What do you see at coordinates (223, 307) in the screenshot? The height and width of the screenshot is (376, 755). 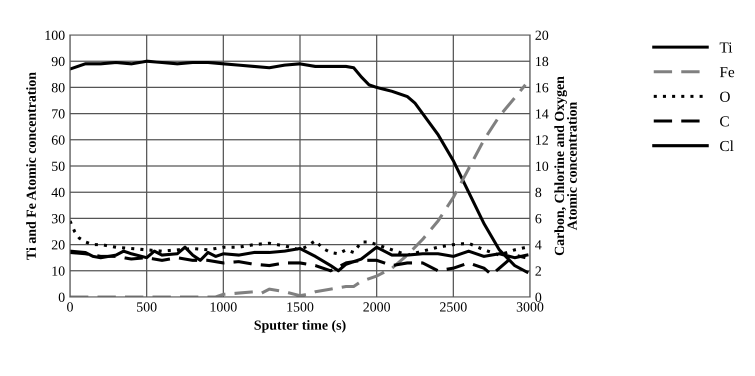 I see `x-tick-label: 1000` at bounding box center [223, 307].